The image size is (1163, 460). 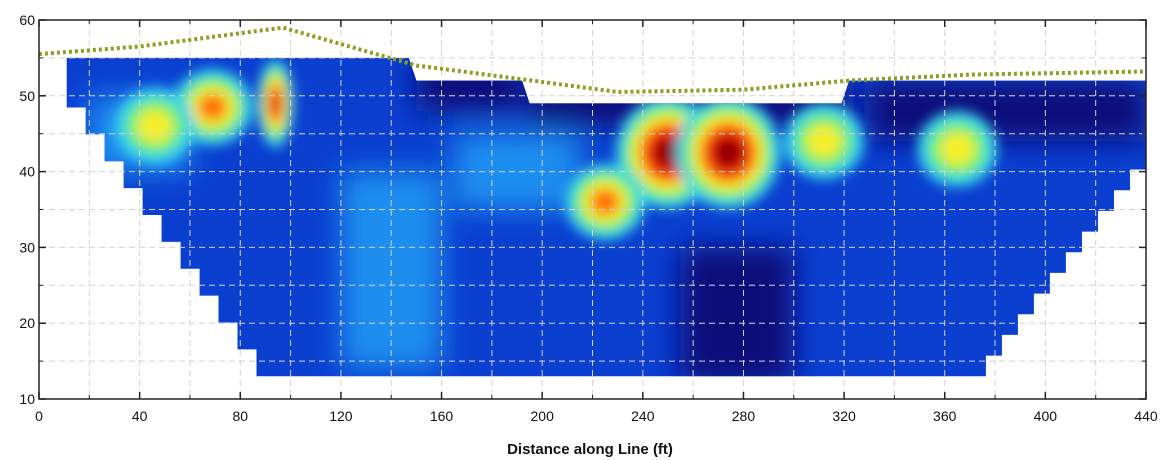 What do you see at coordinates (844, 416) in the screenshot?
I see `x-tick-label: 320` at bounding box center [844, 416].